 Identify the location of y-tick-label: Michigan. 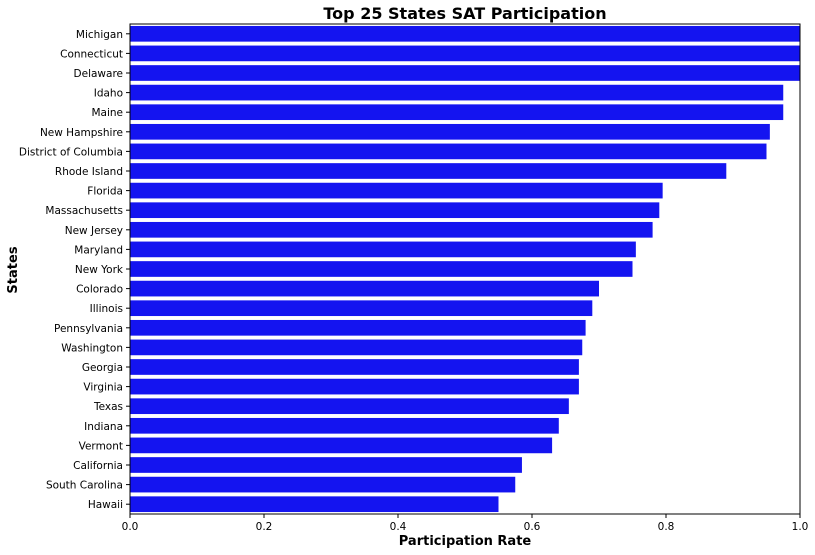
(99, 35).